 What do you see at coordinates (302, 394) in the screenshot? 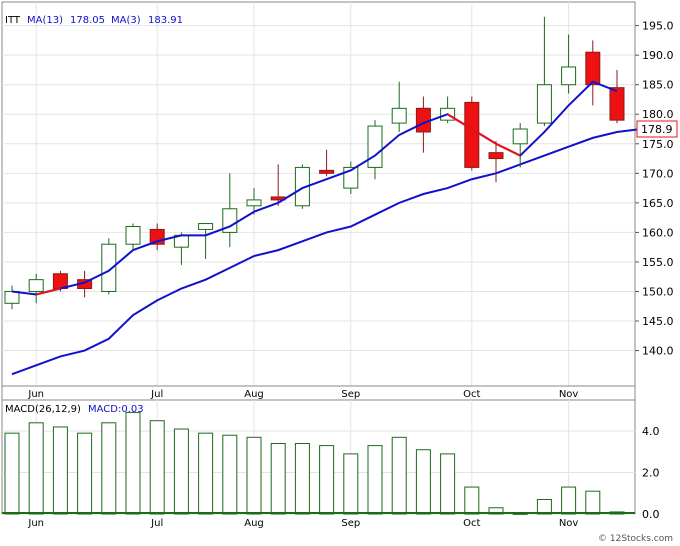
I see `price-month-labels: Jun Jul Aug Sep Oct Nov` at bounding box center [302, 394].